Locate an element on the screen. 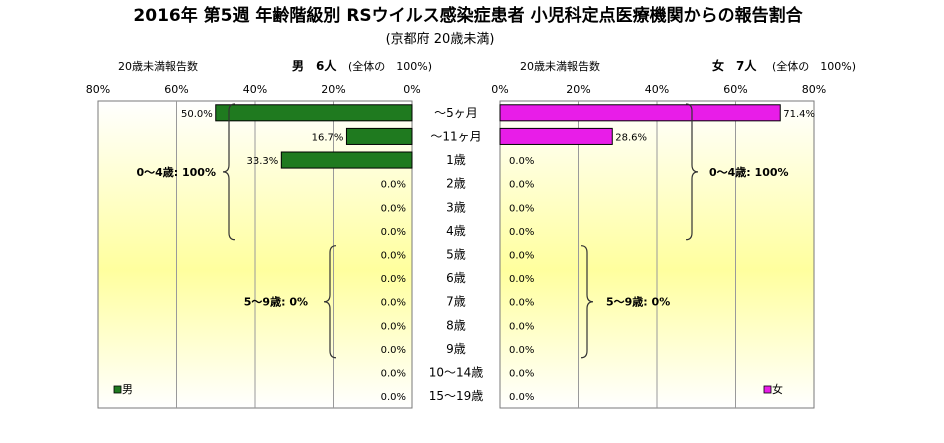 This screenshot has height=443, width=944. male-data-label: 33.3% is located at coordinates (263, 161).